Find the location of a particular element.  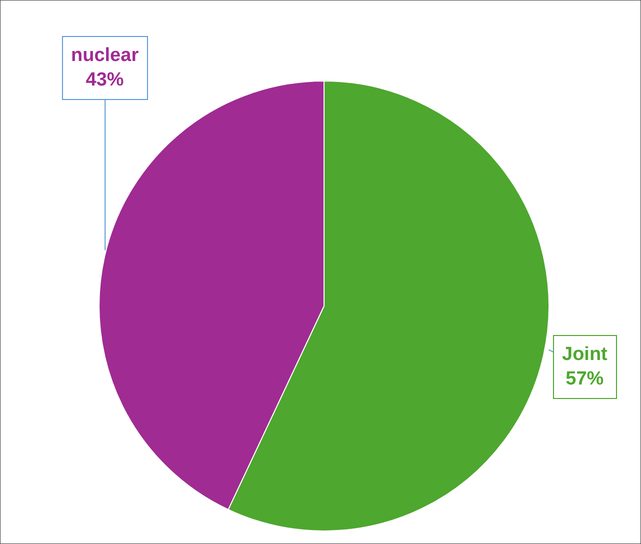

data-label: 43% is located at coordinates (105, 80).